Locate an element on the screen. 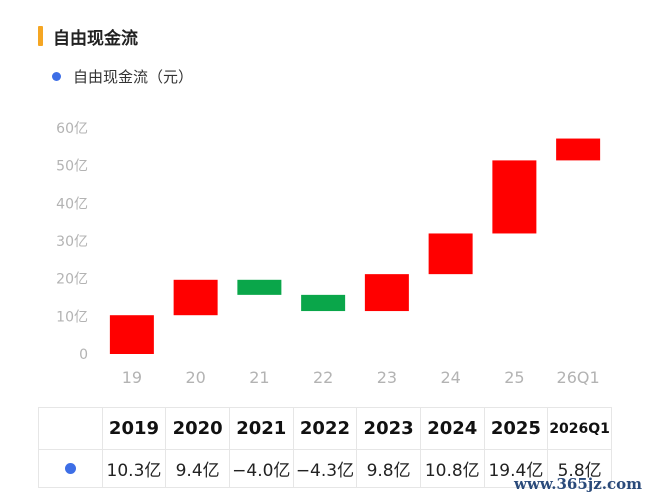 This screenshot has height=497, width=650. table-header-cell: 2026Q1 is located at coordinates (579, 428).